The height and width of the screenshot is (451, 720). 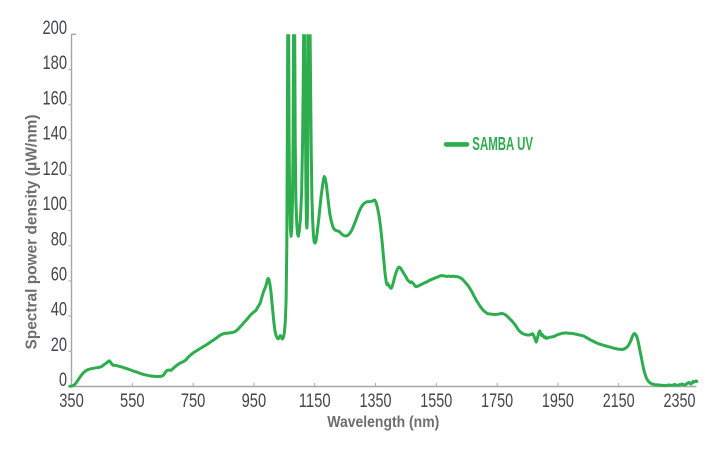 I want to click on svg-text: 40, so click(x=59, y=310).